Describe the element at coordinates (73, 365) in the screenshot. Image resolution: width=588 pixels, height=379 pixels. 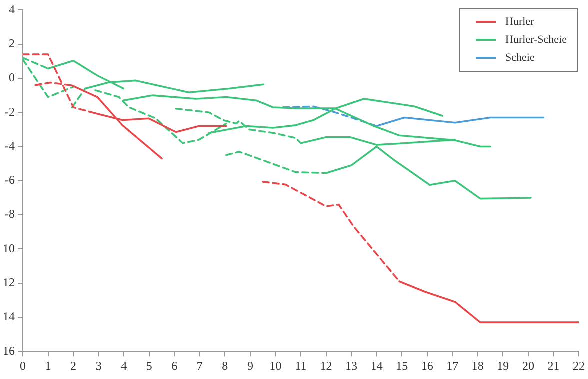
I see `x-tick-label: 2` at that location.